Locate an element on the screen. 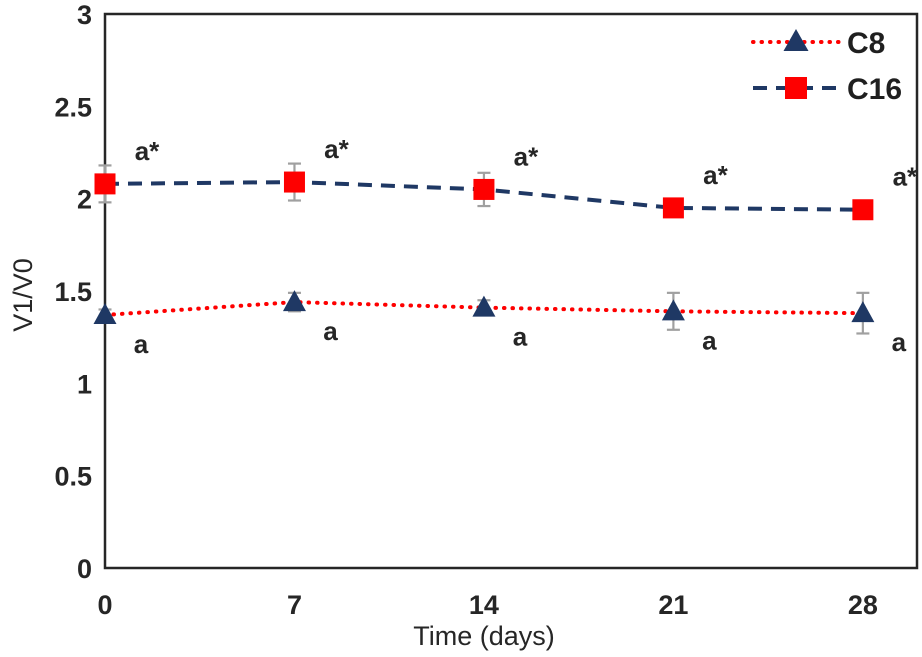  legend-label-c16: C16 is located at coordinates (874, 89).